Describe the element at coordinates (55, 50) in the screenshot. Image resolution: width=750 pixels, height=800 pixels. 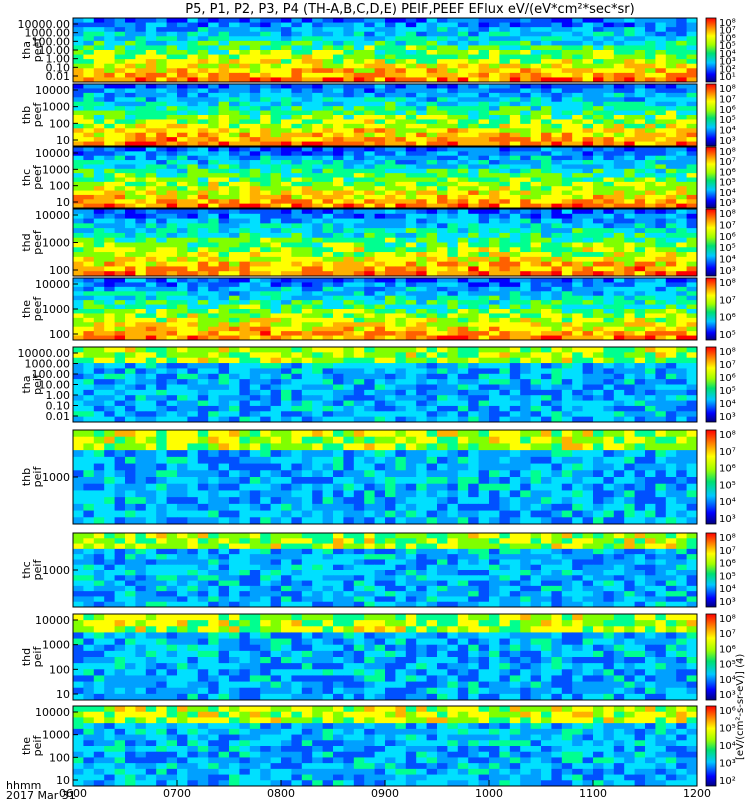
I see `y-tick-label: 10.00` at that location.